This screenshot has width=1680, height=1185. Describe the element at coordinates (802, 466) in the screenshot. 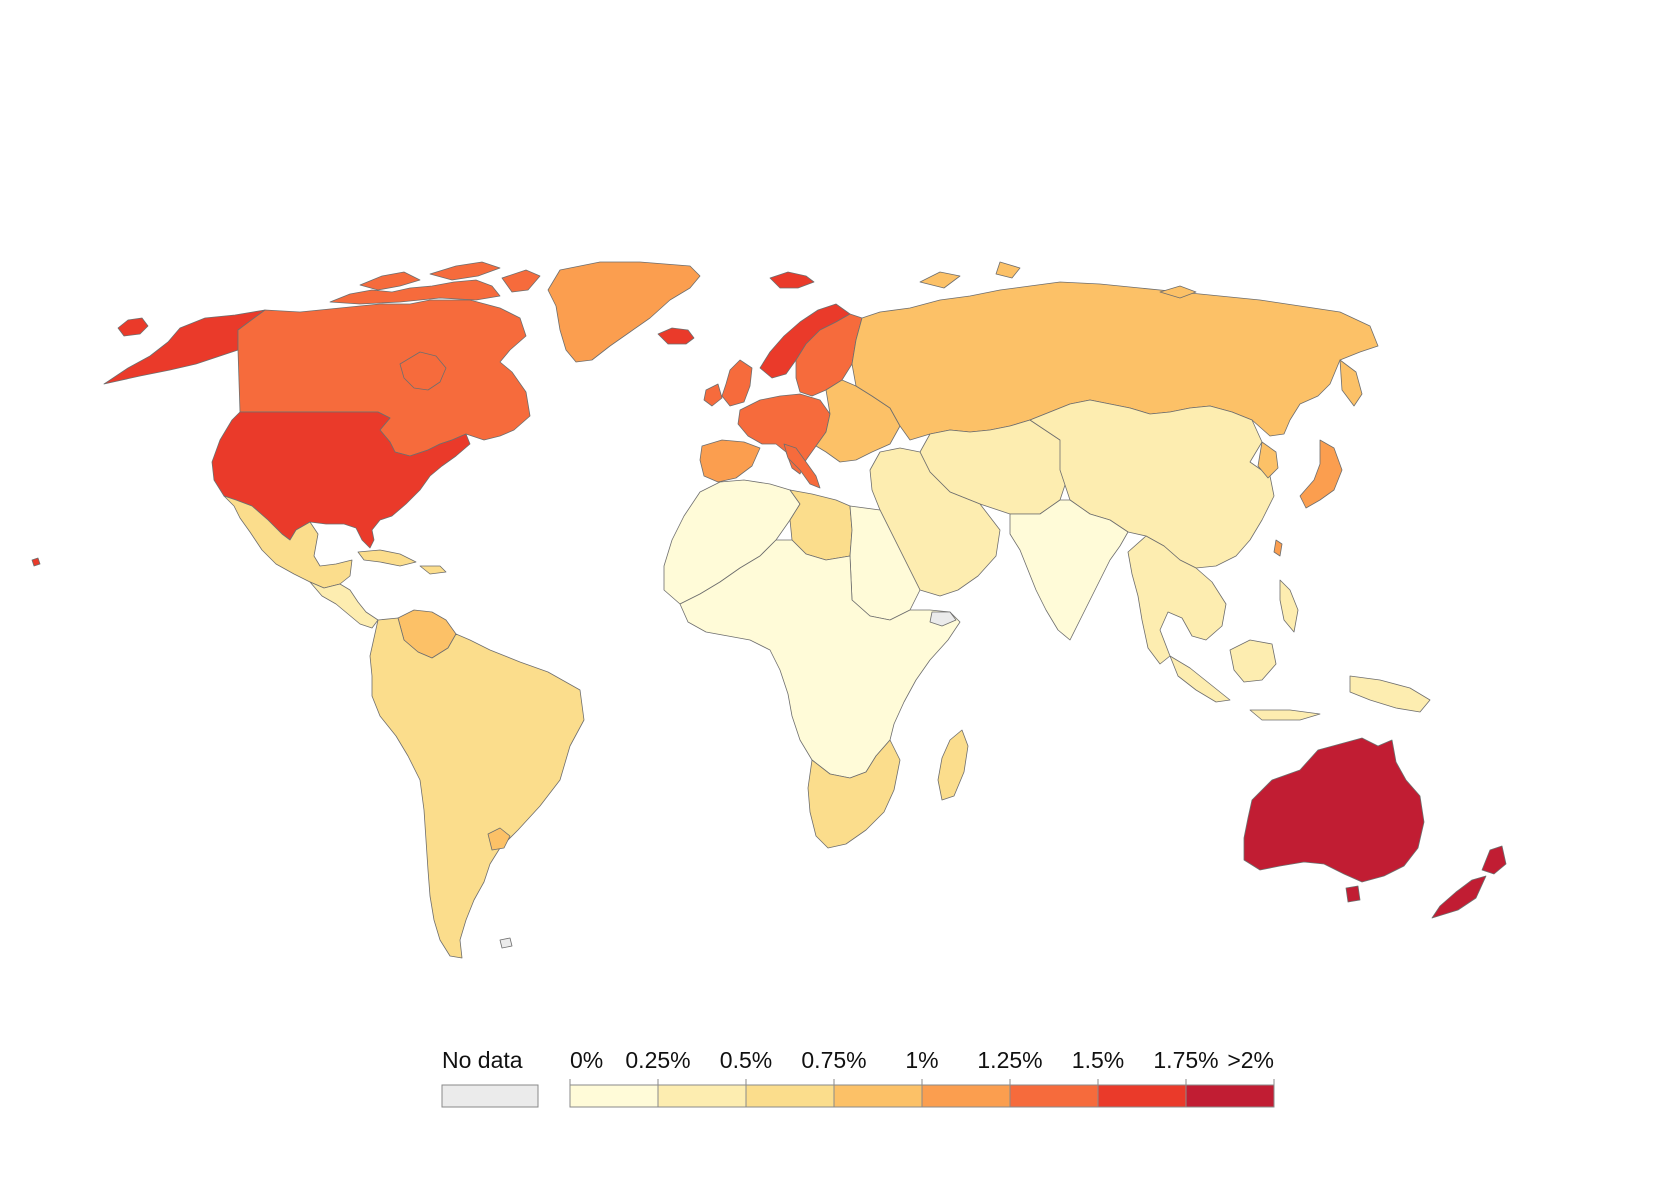

I see `italy` at that location.